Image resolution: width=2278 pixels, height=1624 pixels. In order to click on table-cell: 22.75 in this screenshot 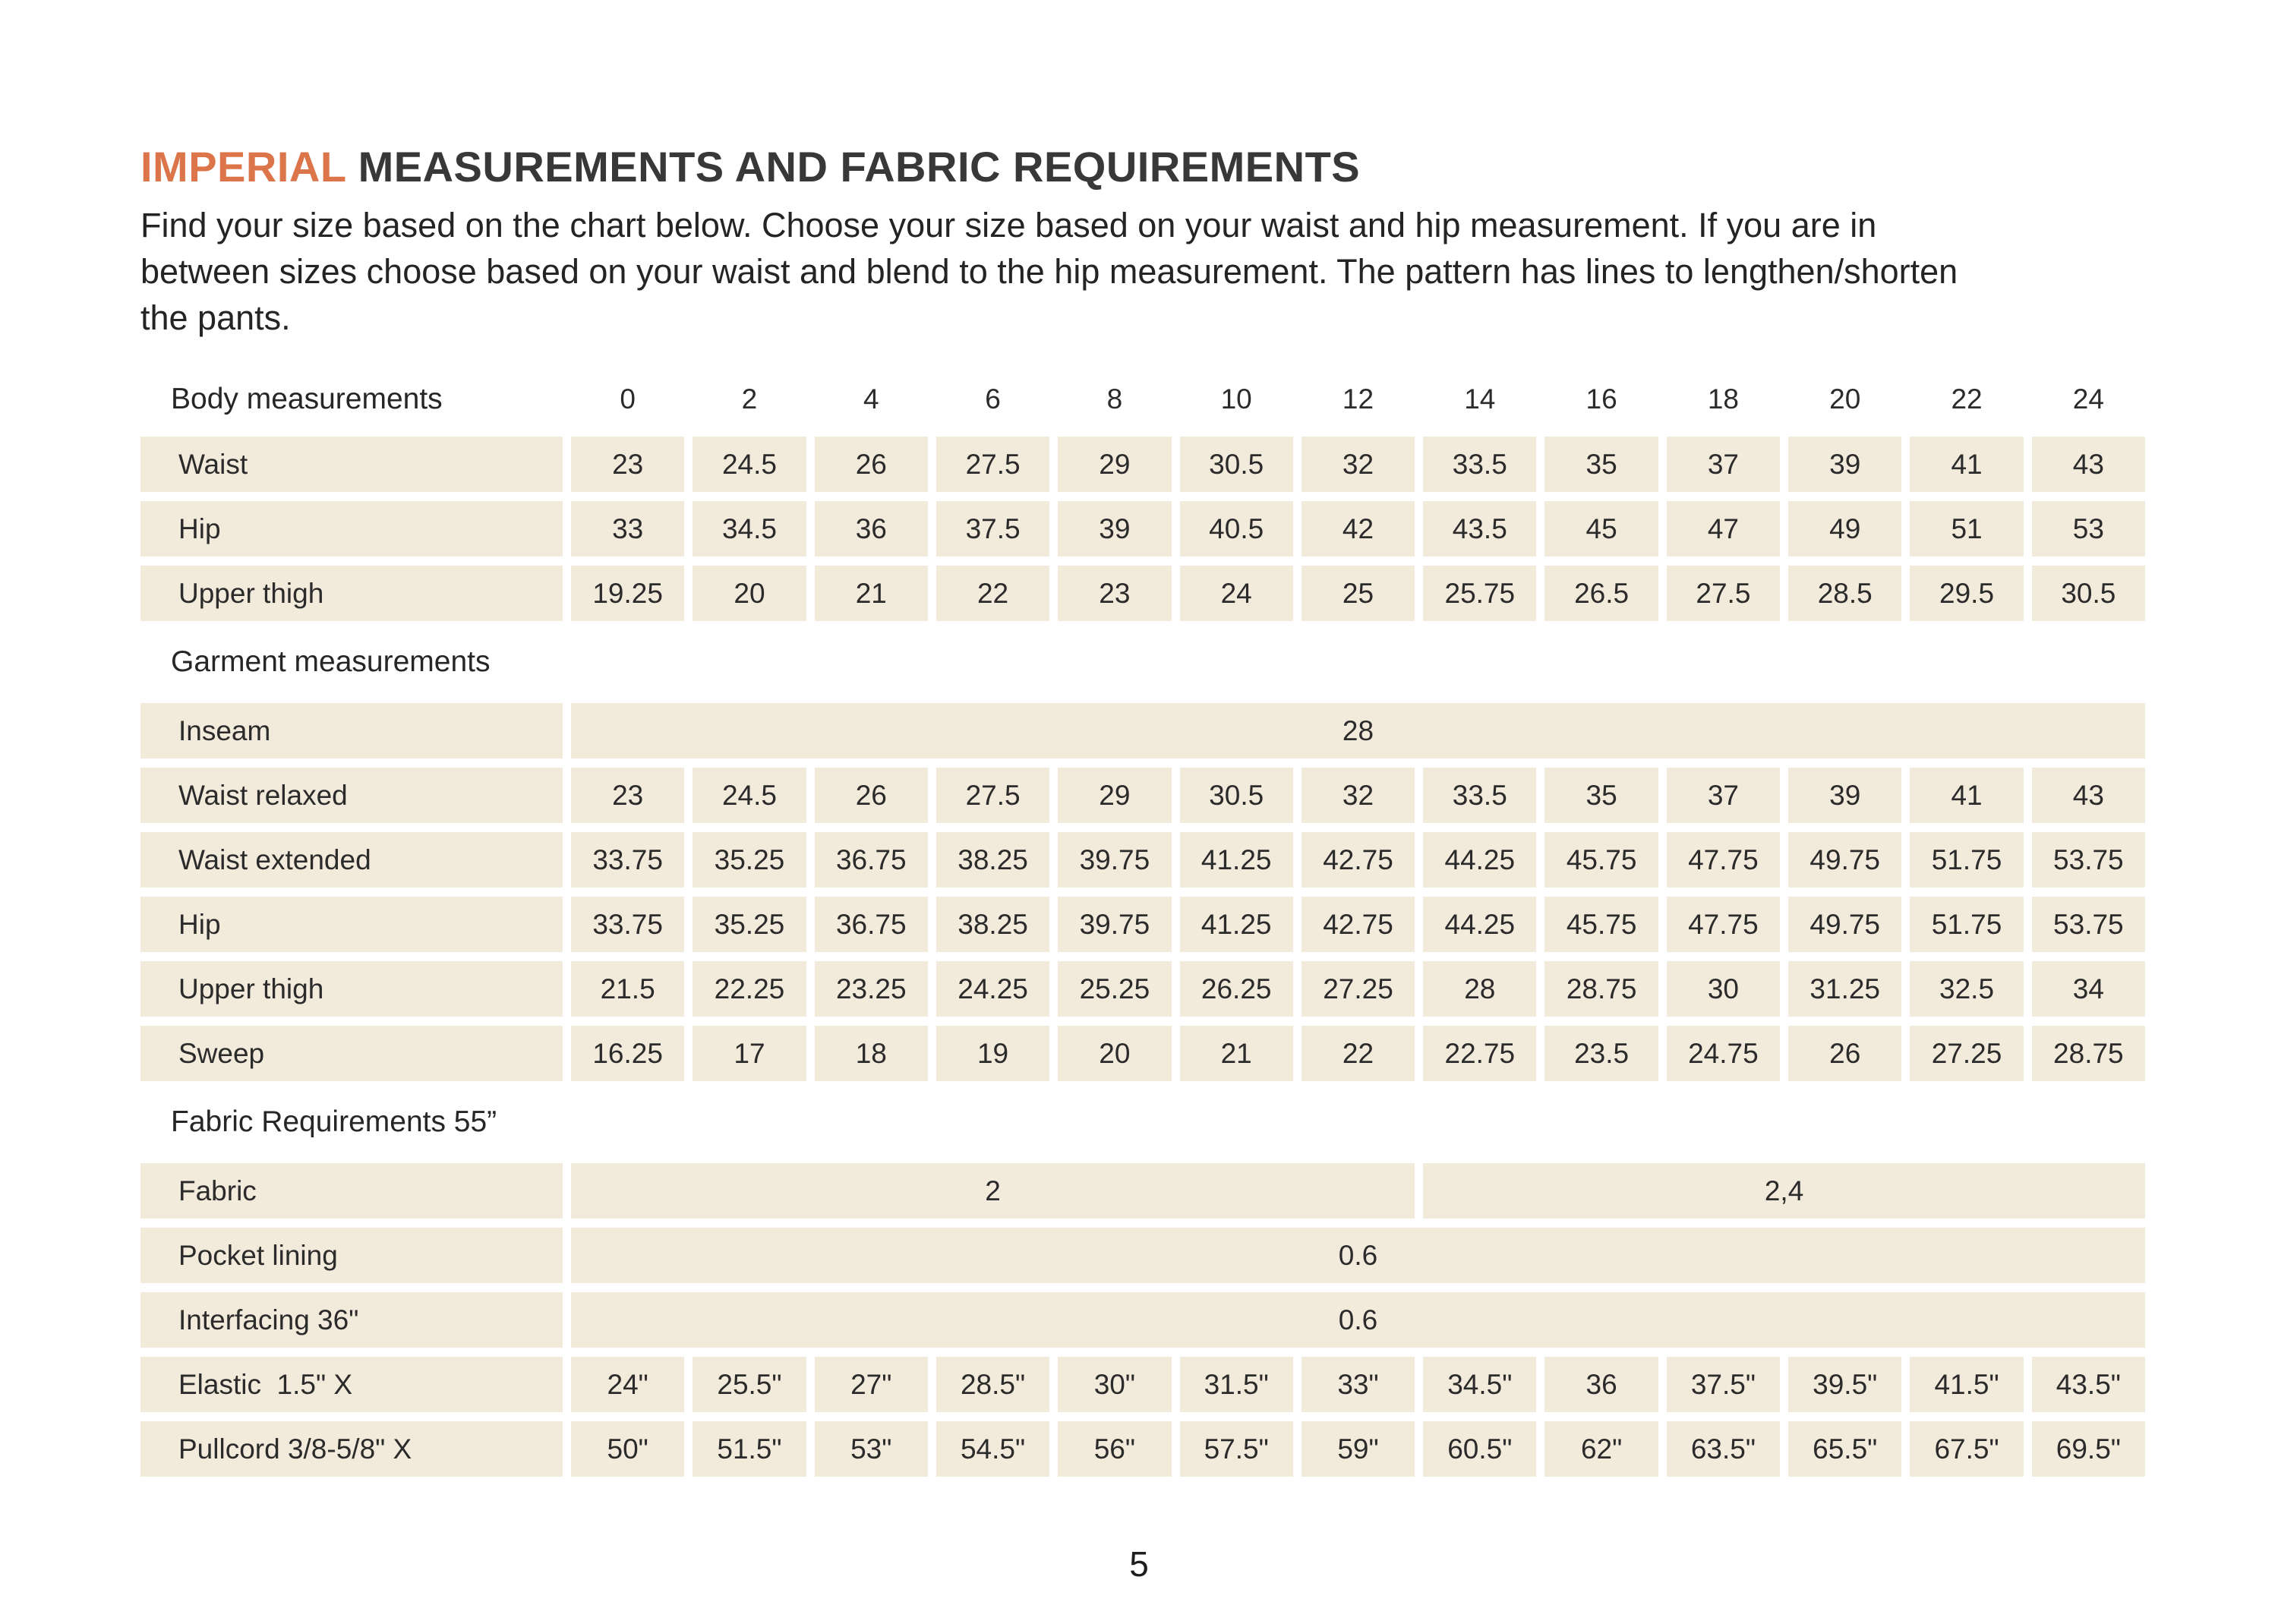, I will do `click(1480, 1054)`.